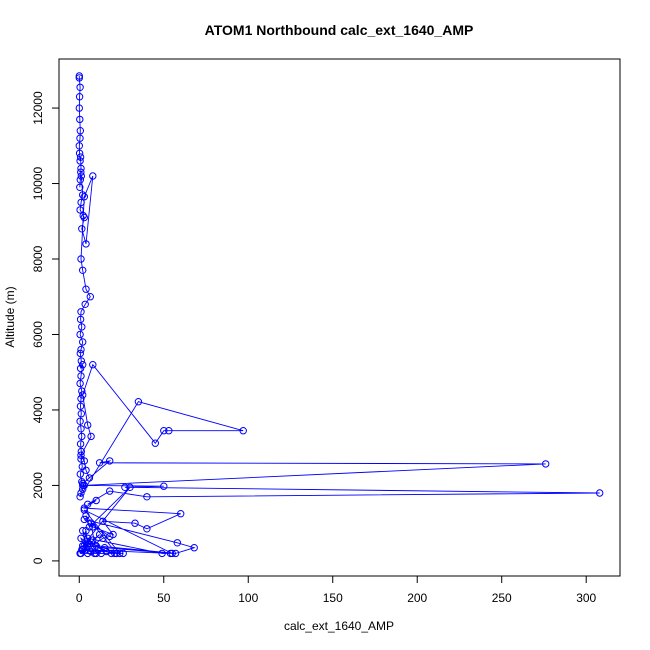  I want to click on y-tick-label: 12000, so click(38, 108).